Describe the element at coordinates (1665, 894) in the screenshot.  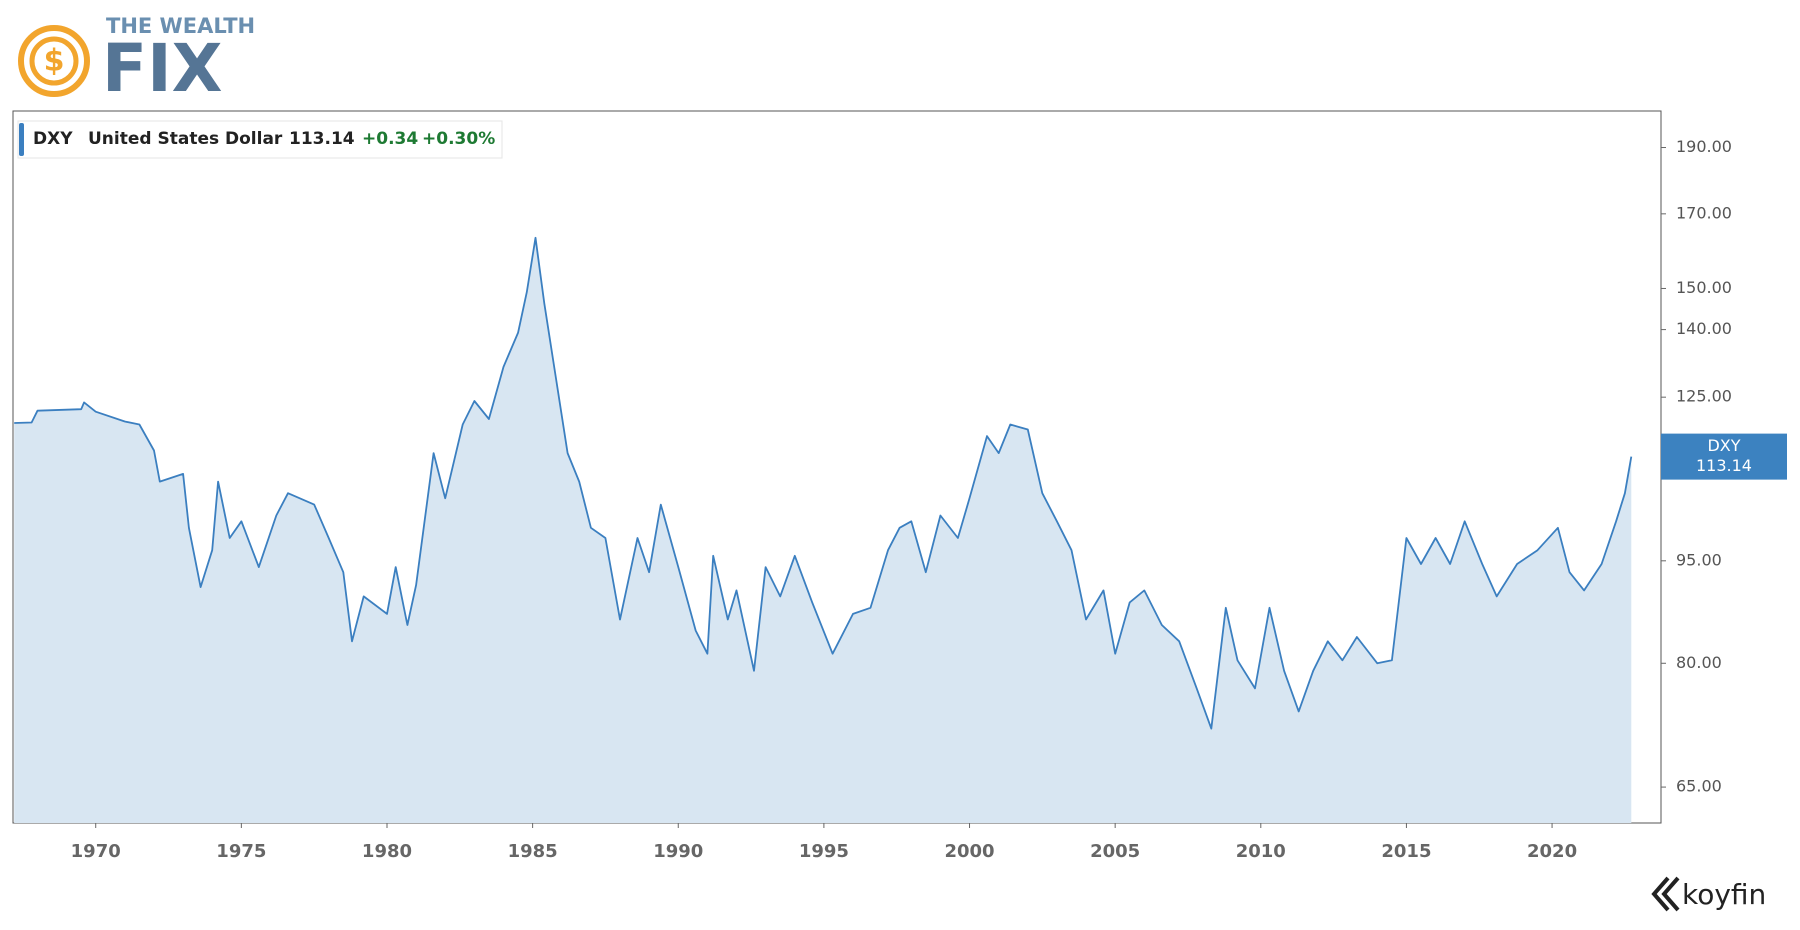
I see `koyfin-icon` at that location.